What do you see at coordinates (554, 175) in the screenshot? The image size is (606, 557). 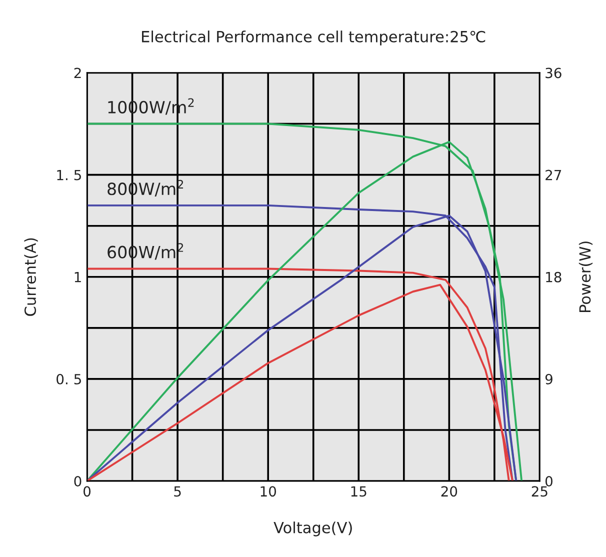 I see `y2-tick-label: 27` at bounding box center [554, 175].